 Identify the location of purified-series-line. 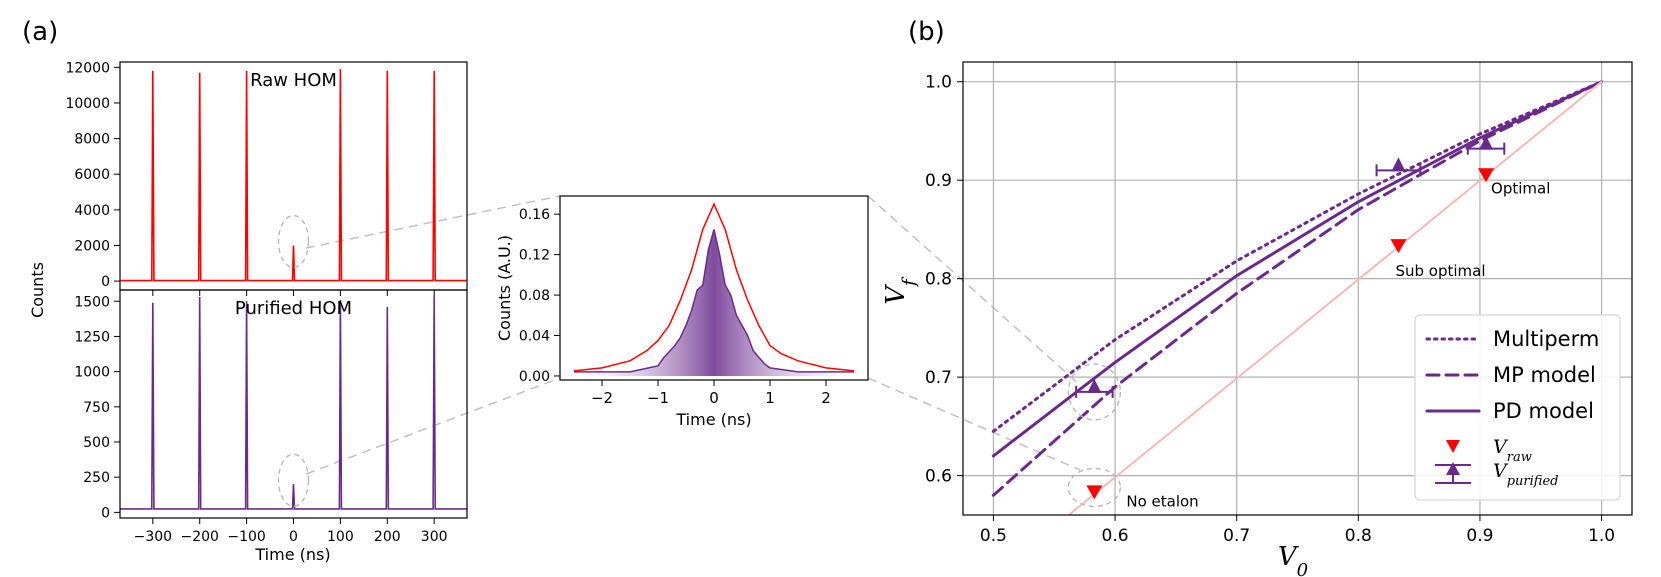
(714, 301).